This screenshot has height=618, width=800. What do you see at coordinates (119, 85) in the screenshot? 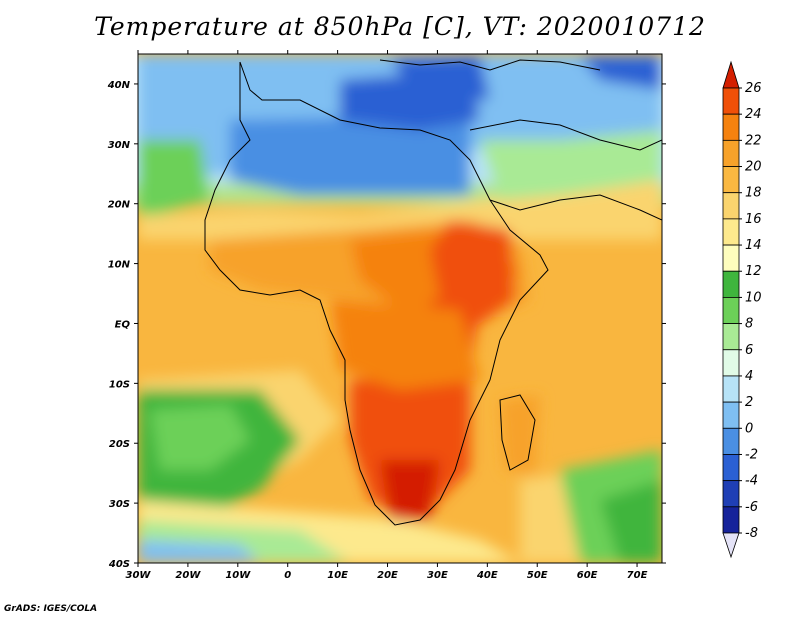
I see `lat-tick-label: 40N` at bounding box center [119, 85].